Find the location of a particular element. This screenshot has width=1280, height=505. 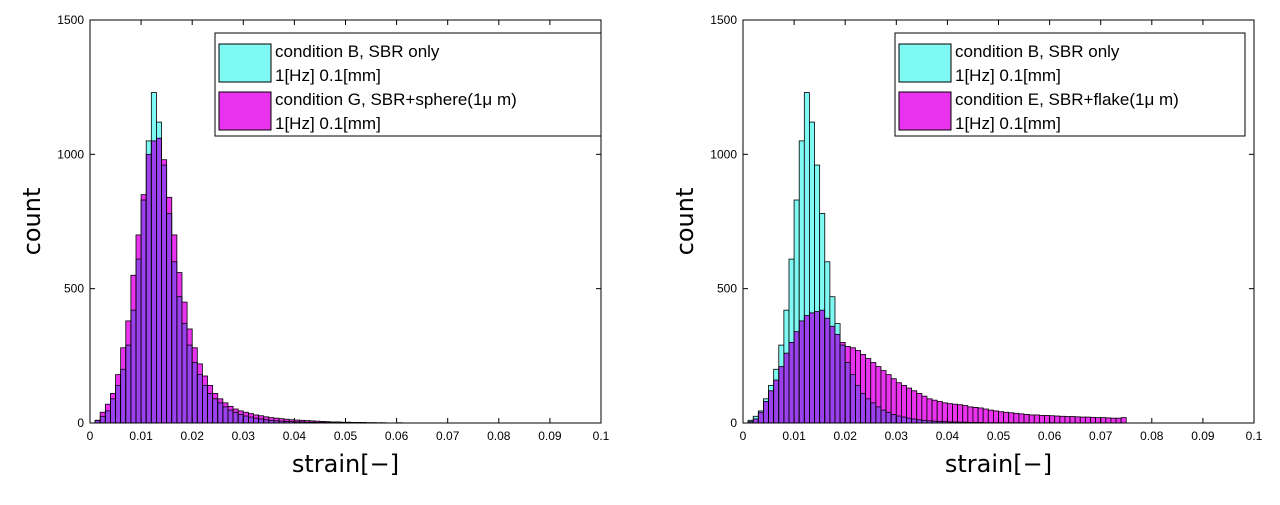

x-axis-label: strain[−] is located at coordinates (998, 464).